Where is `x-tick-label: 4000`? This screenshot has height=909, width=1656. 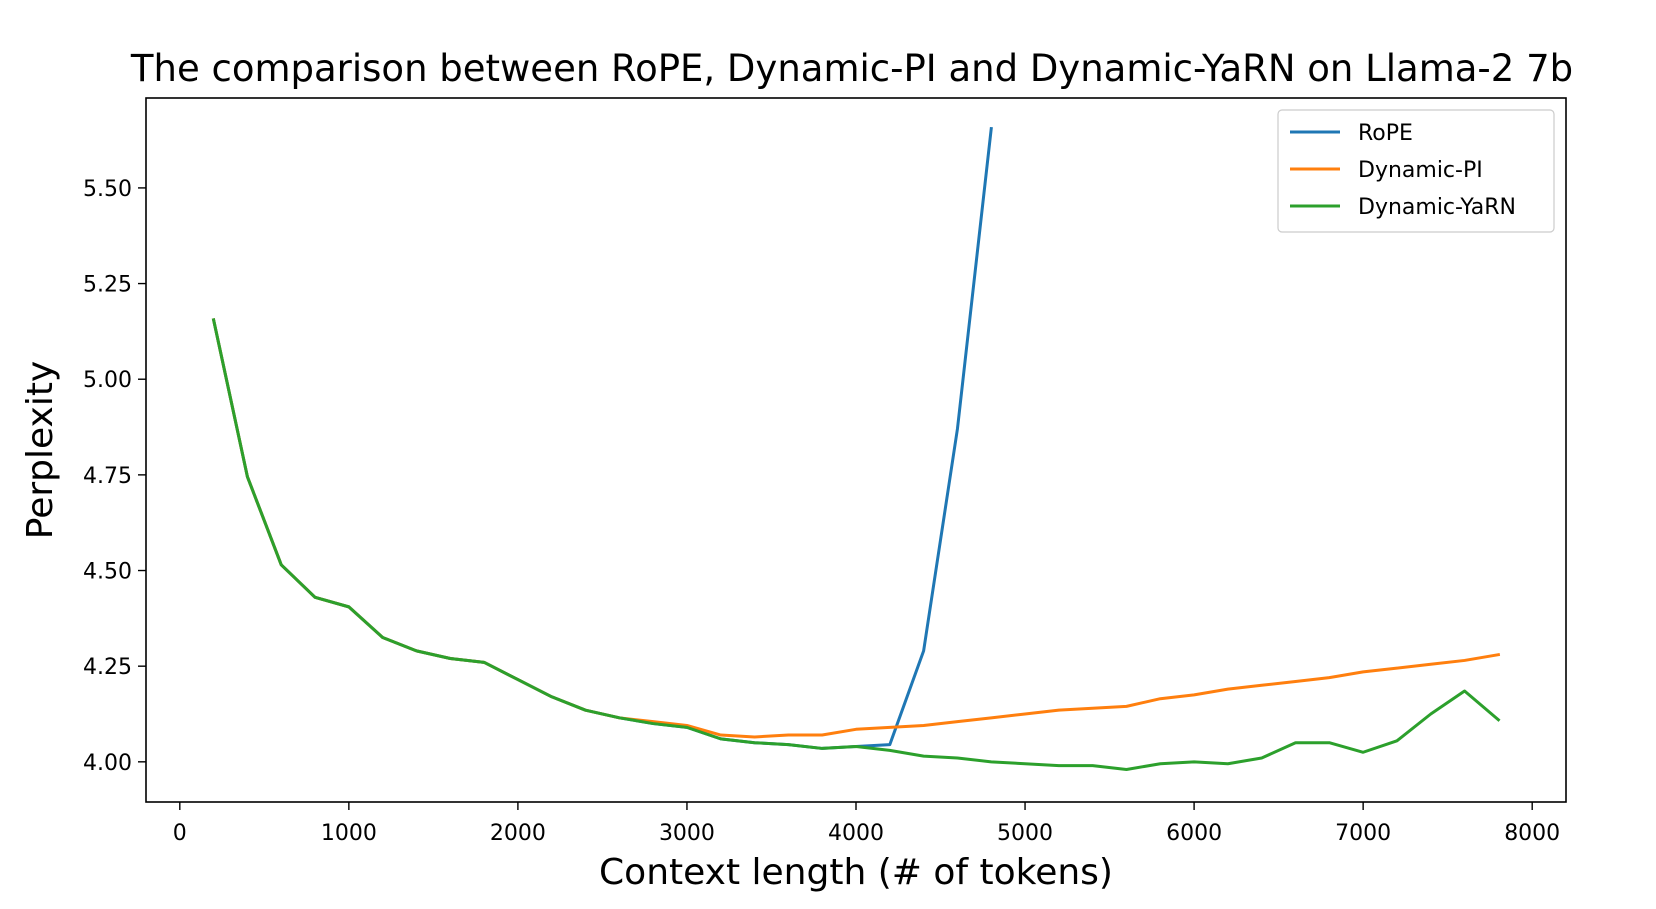 x-tick-label: 4000 is located at coordinates (856, 833).